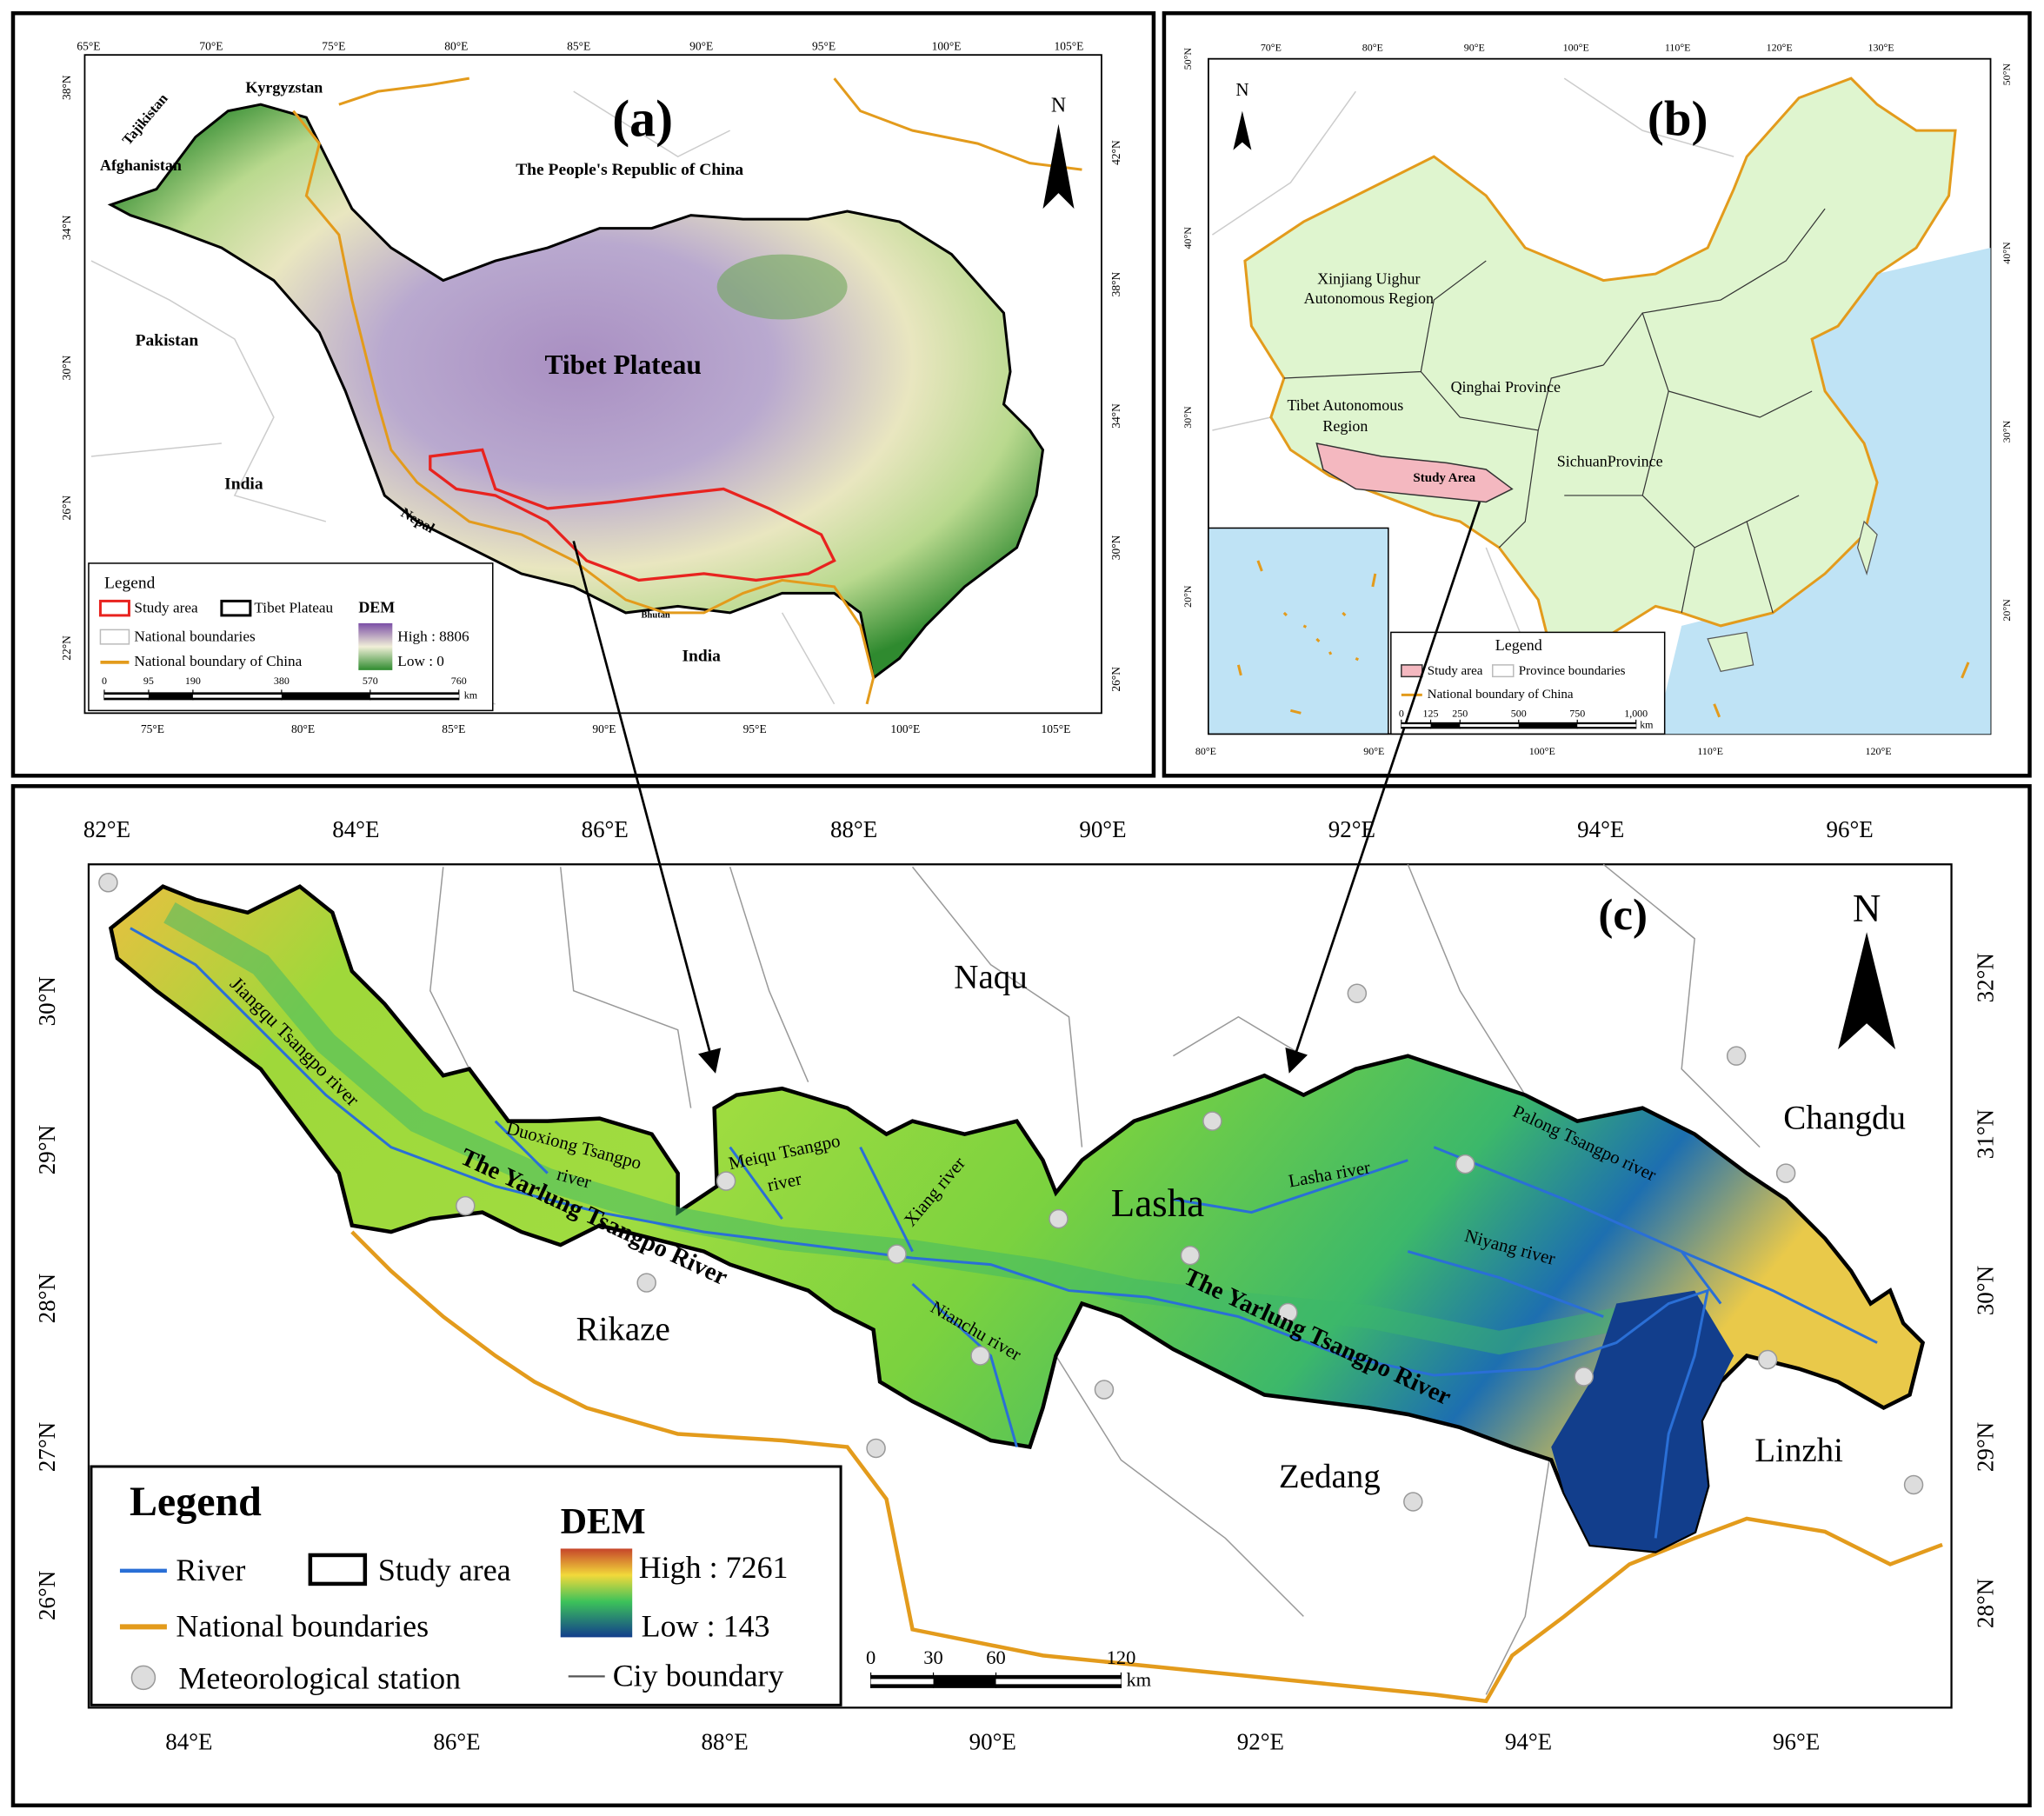  Describe the element at coordinates (188, 1742) in the screenshot. I see `graticule-label: 84°E` at that location.